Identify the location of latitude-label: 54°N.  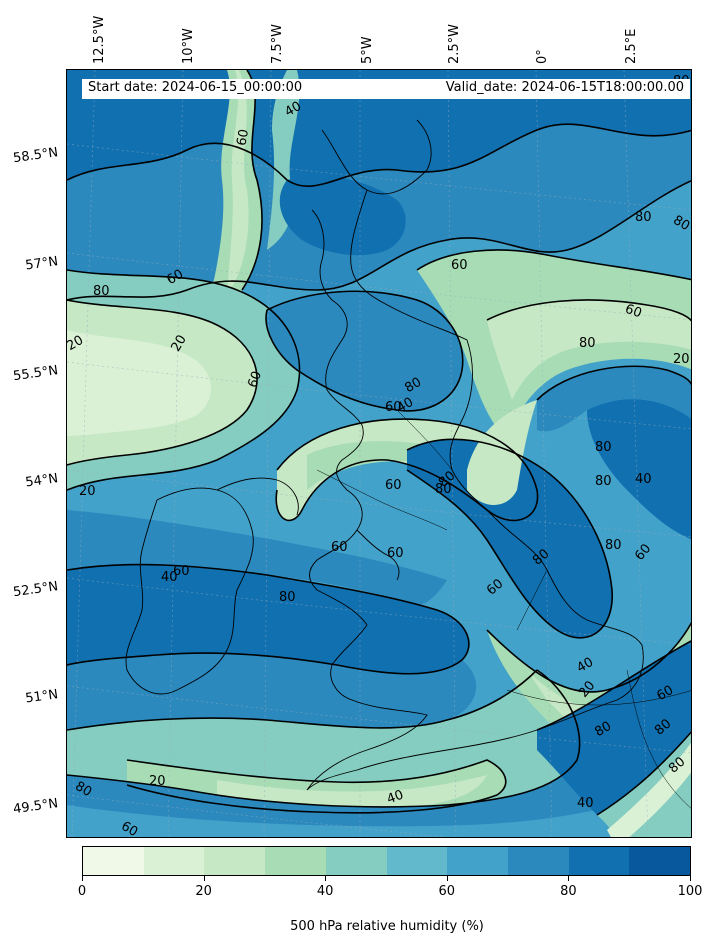
(42, 481).